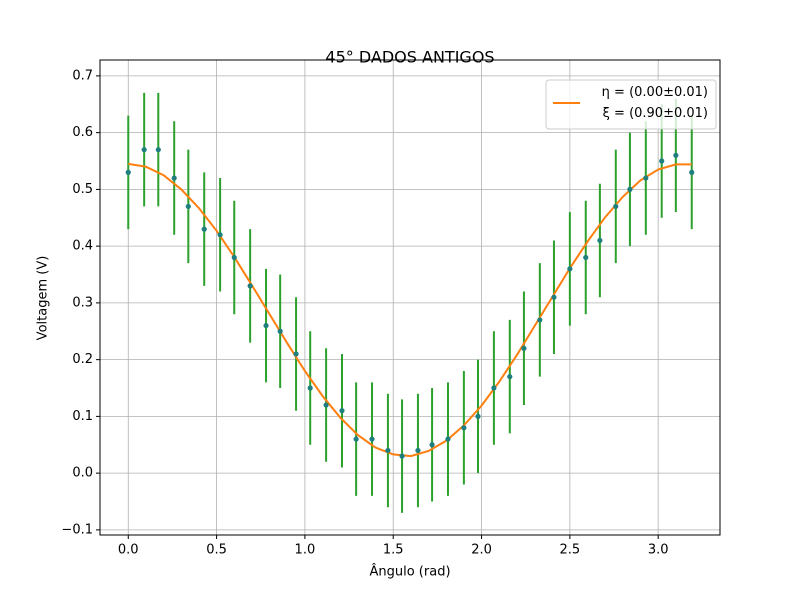 This screenshot has height=600, width=800. What do you see at coordinates (393, 550) in the screenshot?
I see `x-tick-label: 1.5` at bounding box center [393, 550].